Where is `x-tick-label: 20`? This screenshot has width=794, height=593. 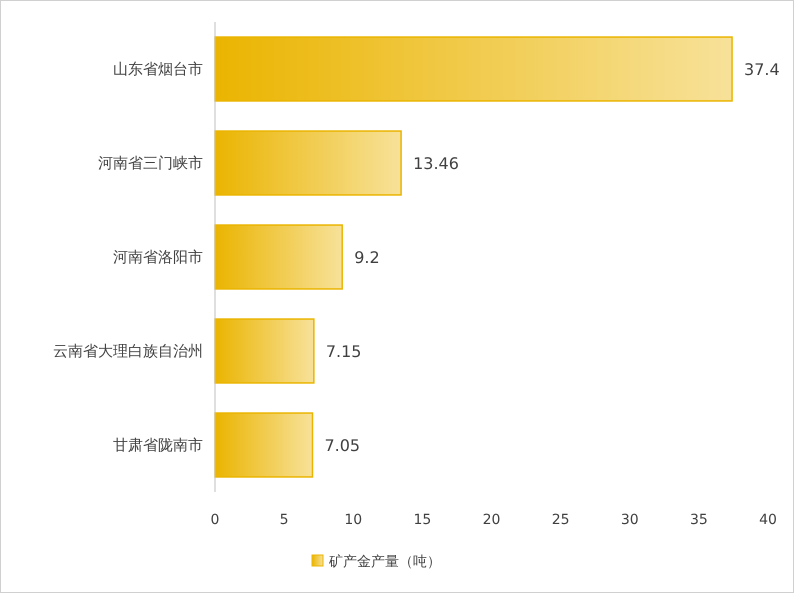 x-tick-label: 20 is located at coordinates (491, 520).